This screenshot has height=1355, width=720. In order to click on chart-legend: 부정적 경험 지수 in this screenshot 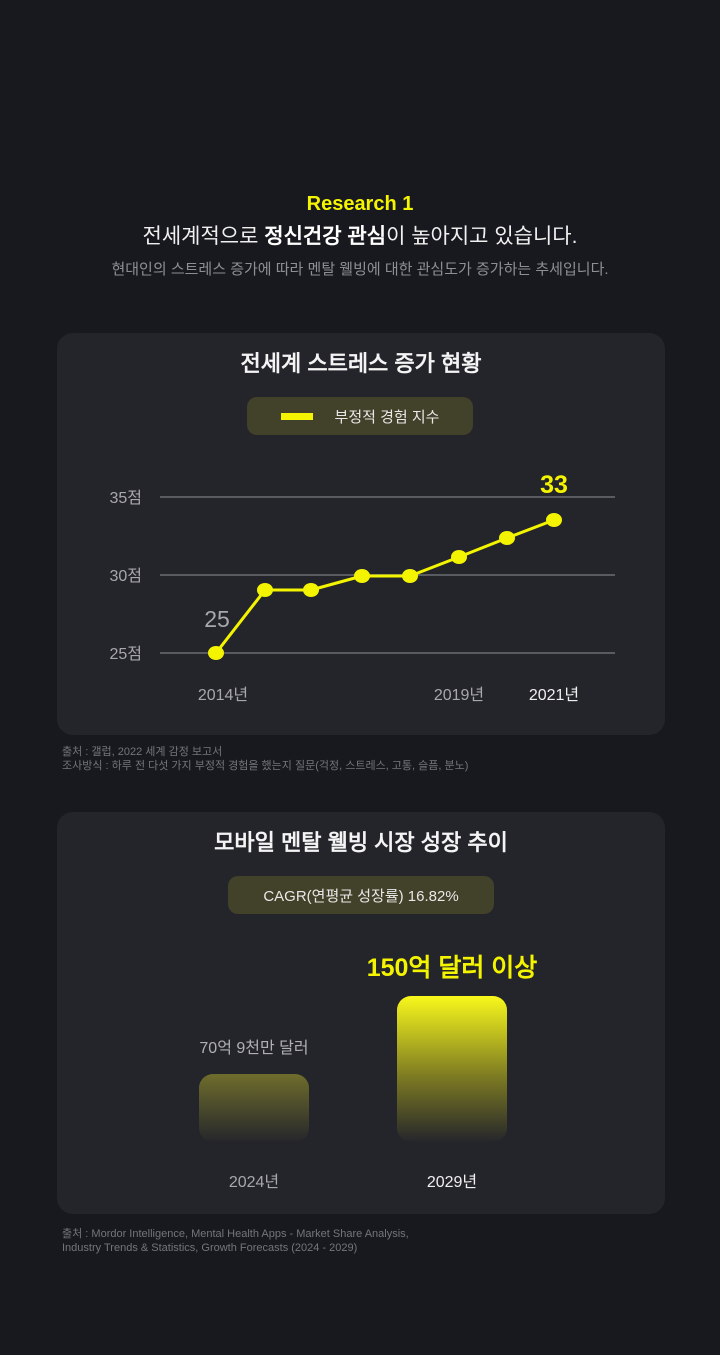, I will do `click(360, 416)`.